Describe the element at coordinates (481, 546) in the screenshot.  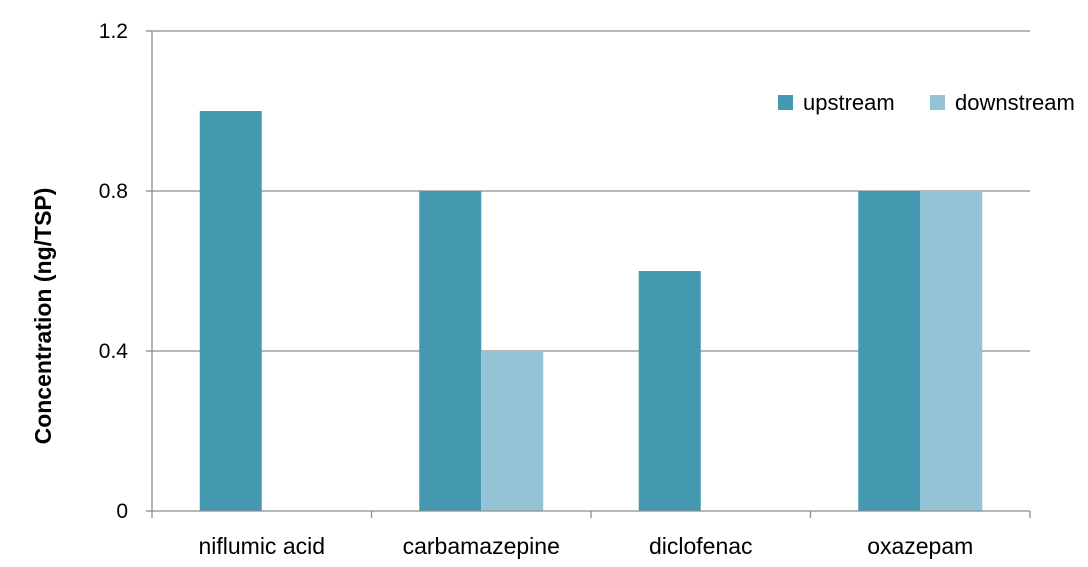
I see `x-tick-label: carbamazepine` at that location.